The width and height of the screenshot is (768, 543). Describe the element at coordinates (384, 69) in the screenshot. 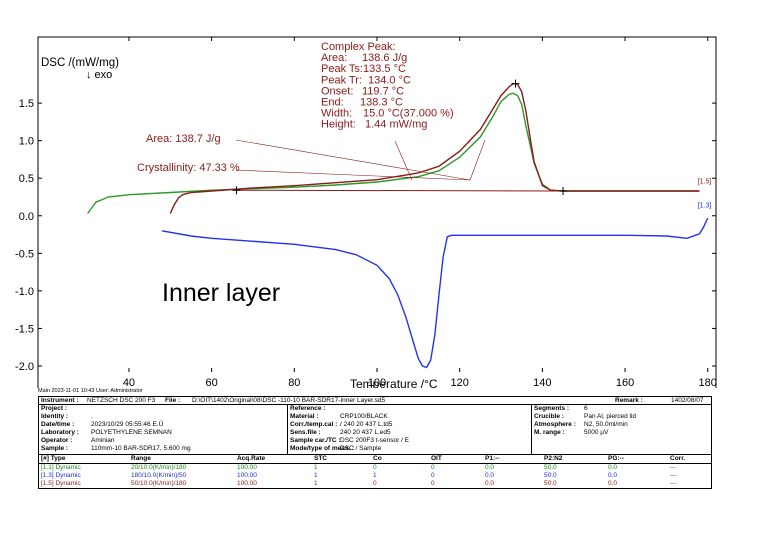

I see `peak-row-value: 133.5 °C` at that location.